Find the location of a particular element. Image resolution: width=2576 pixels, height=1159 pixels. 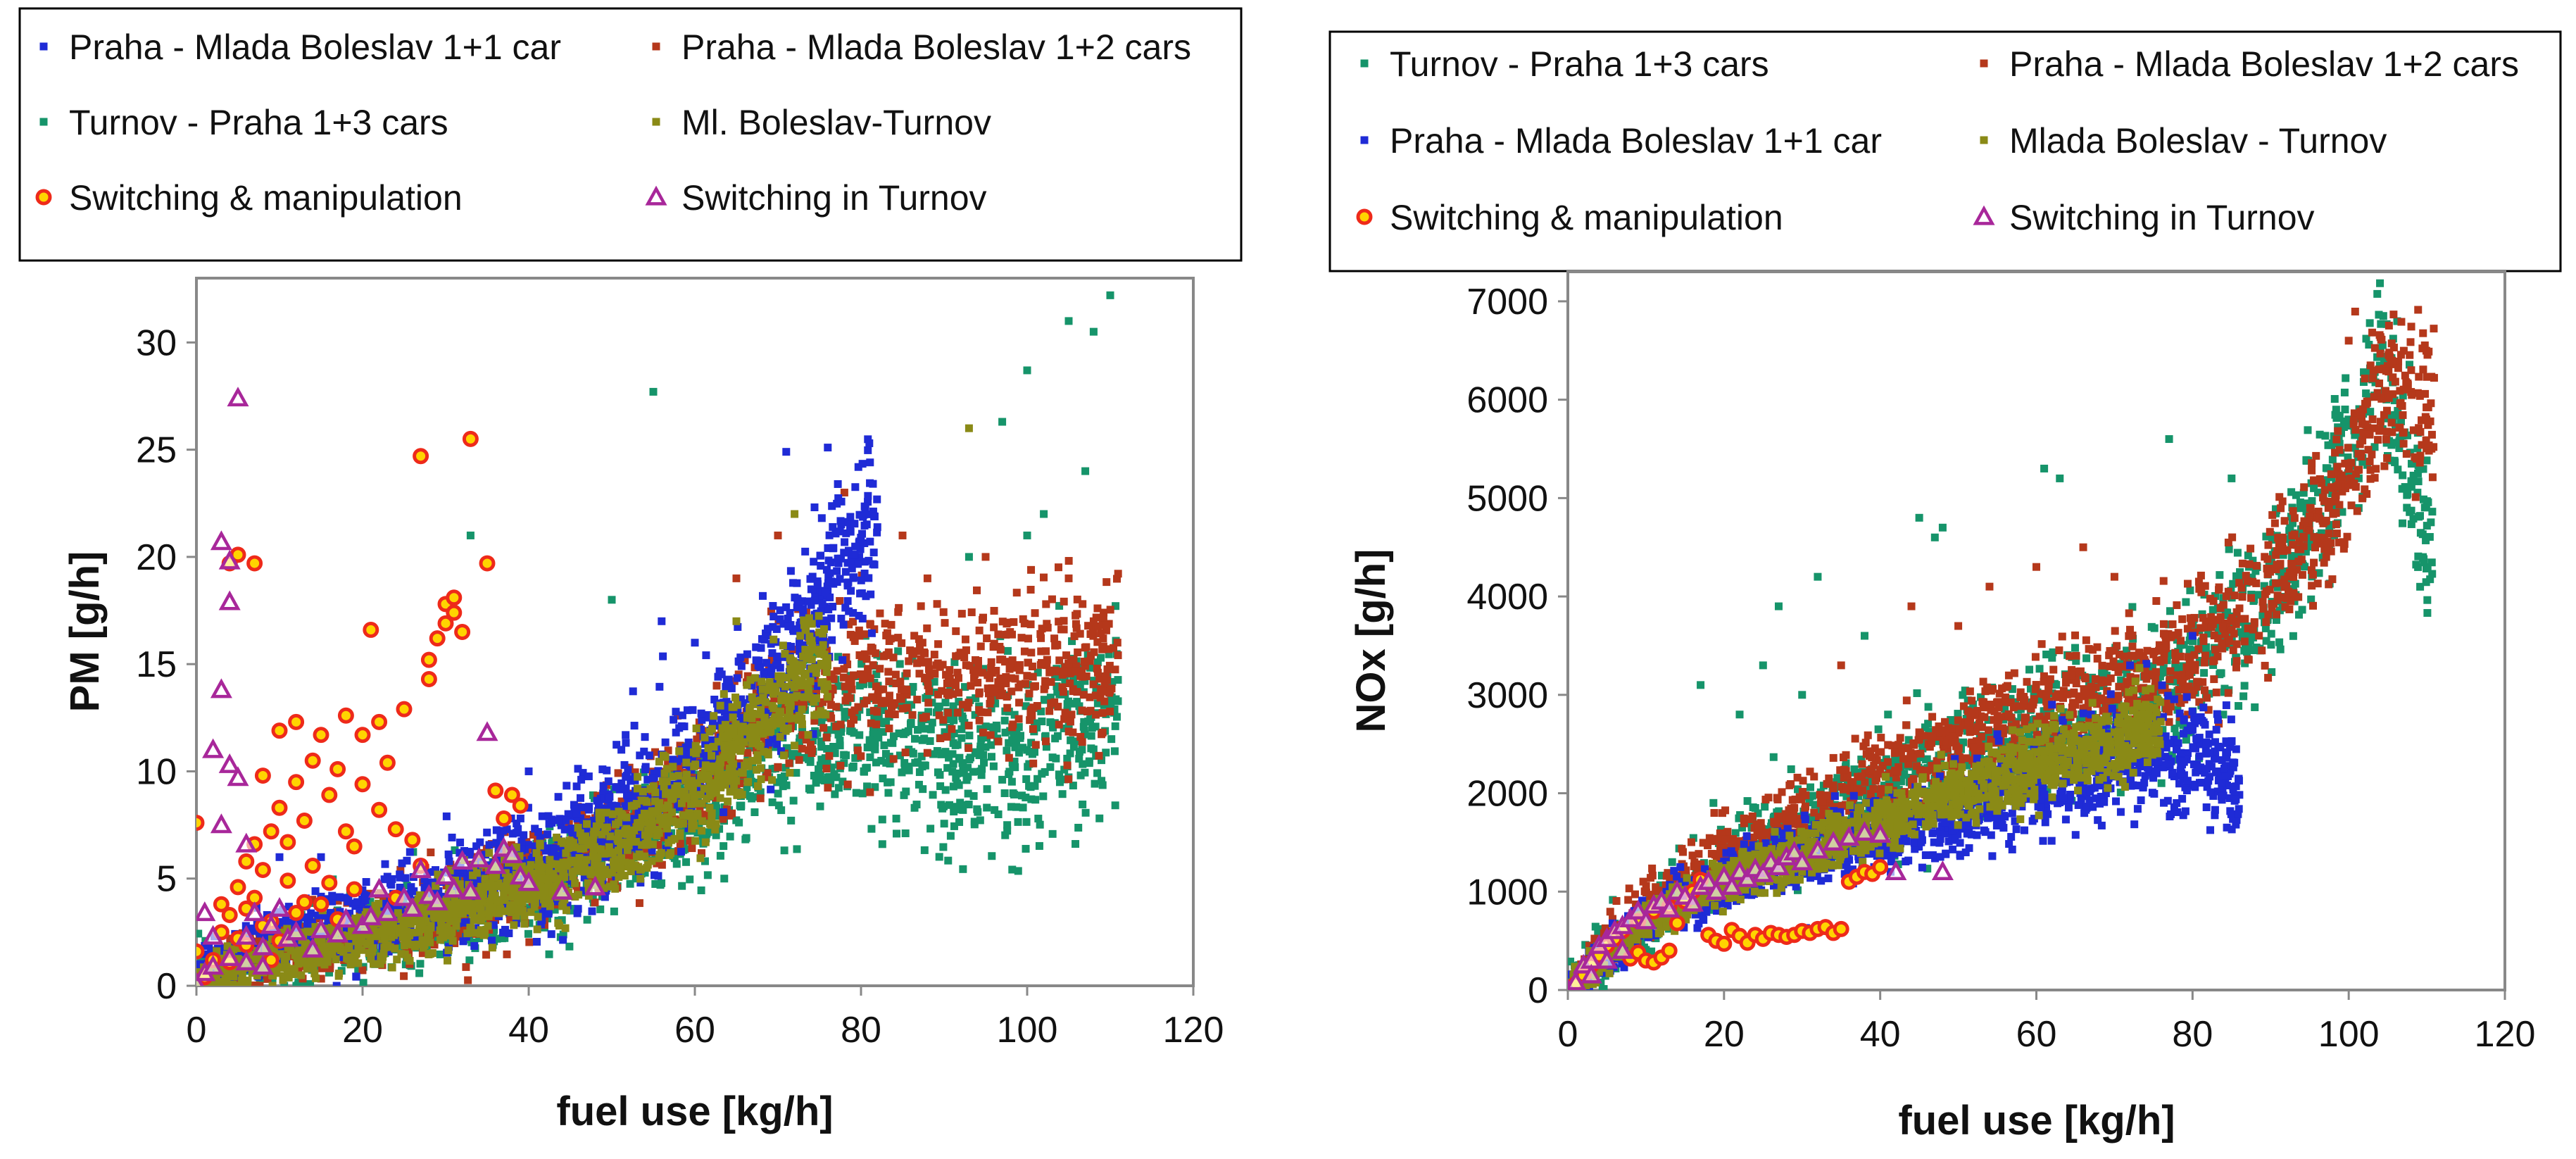

legend-marker-tp13 is located at coordinates (44, 122).